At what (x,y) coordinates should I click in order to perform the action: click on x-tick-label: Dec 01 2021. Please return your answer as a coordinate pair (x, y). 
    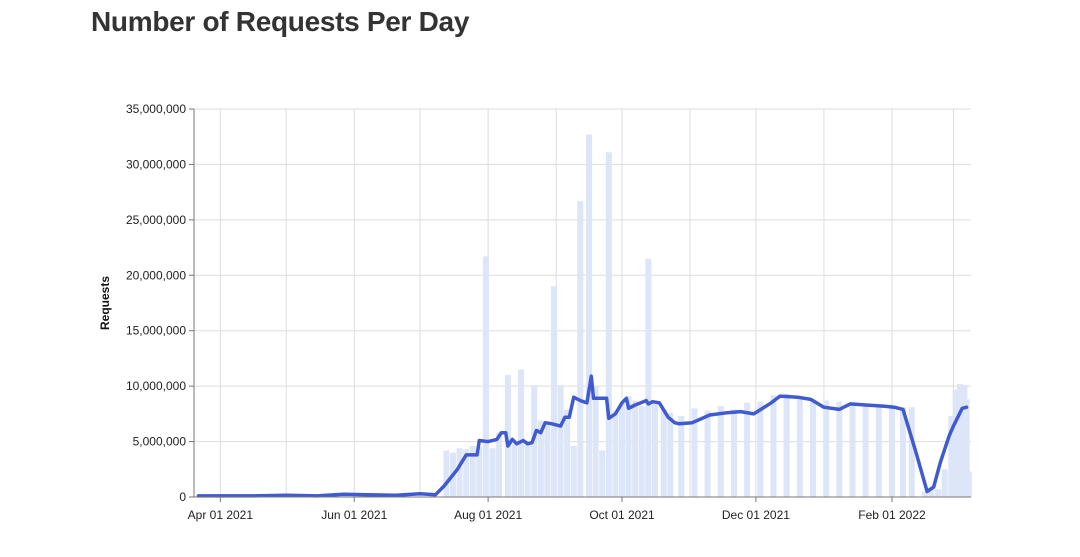
    Looking at the image, I should click on (756, 515).